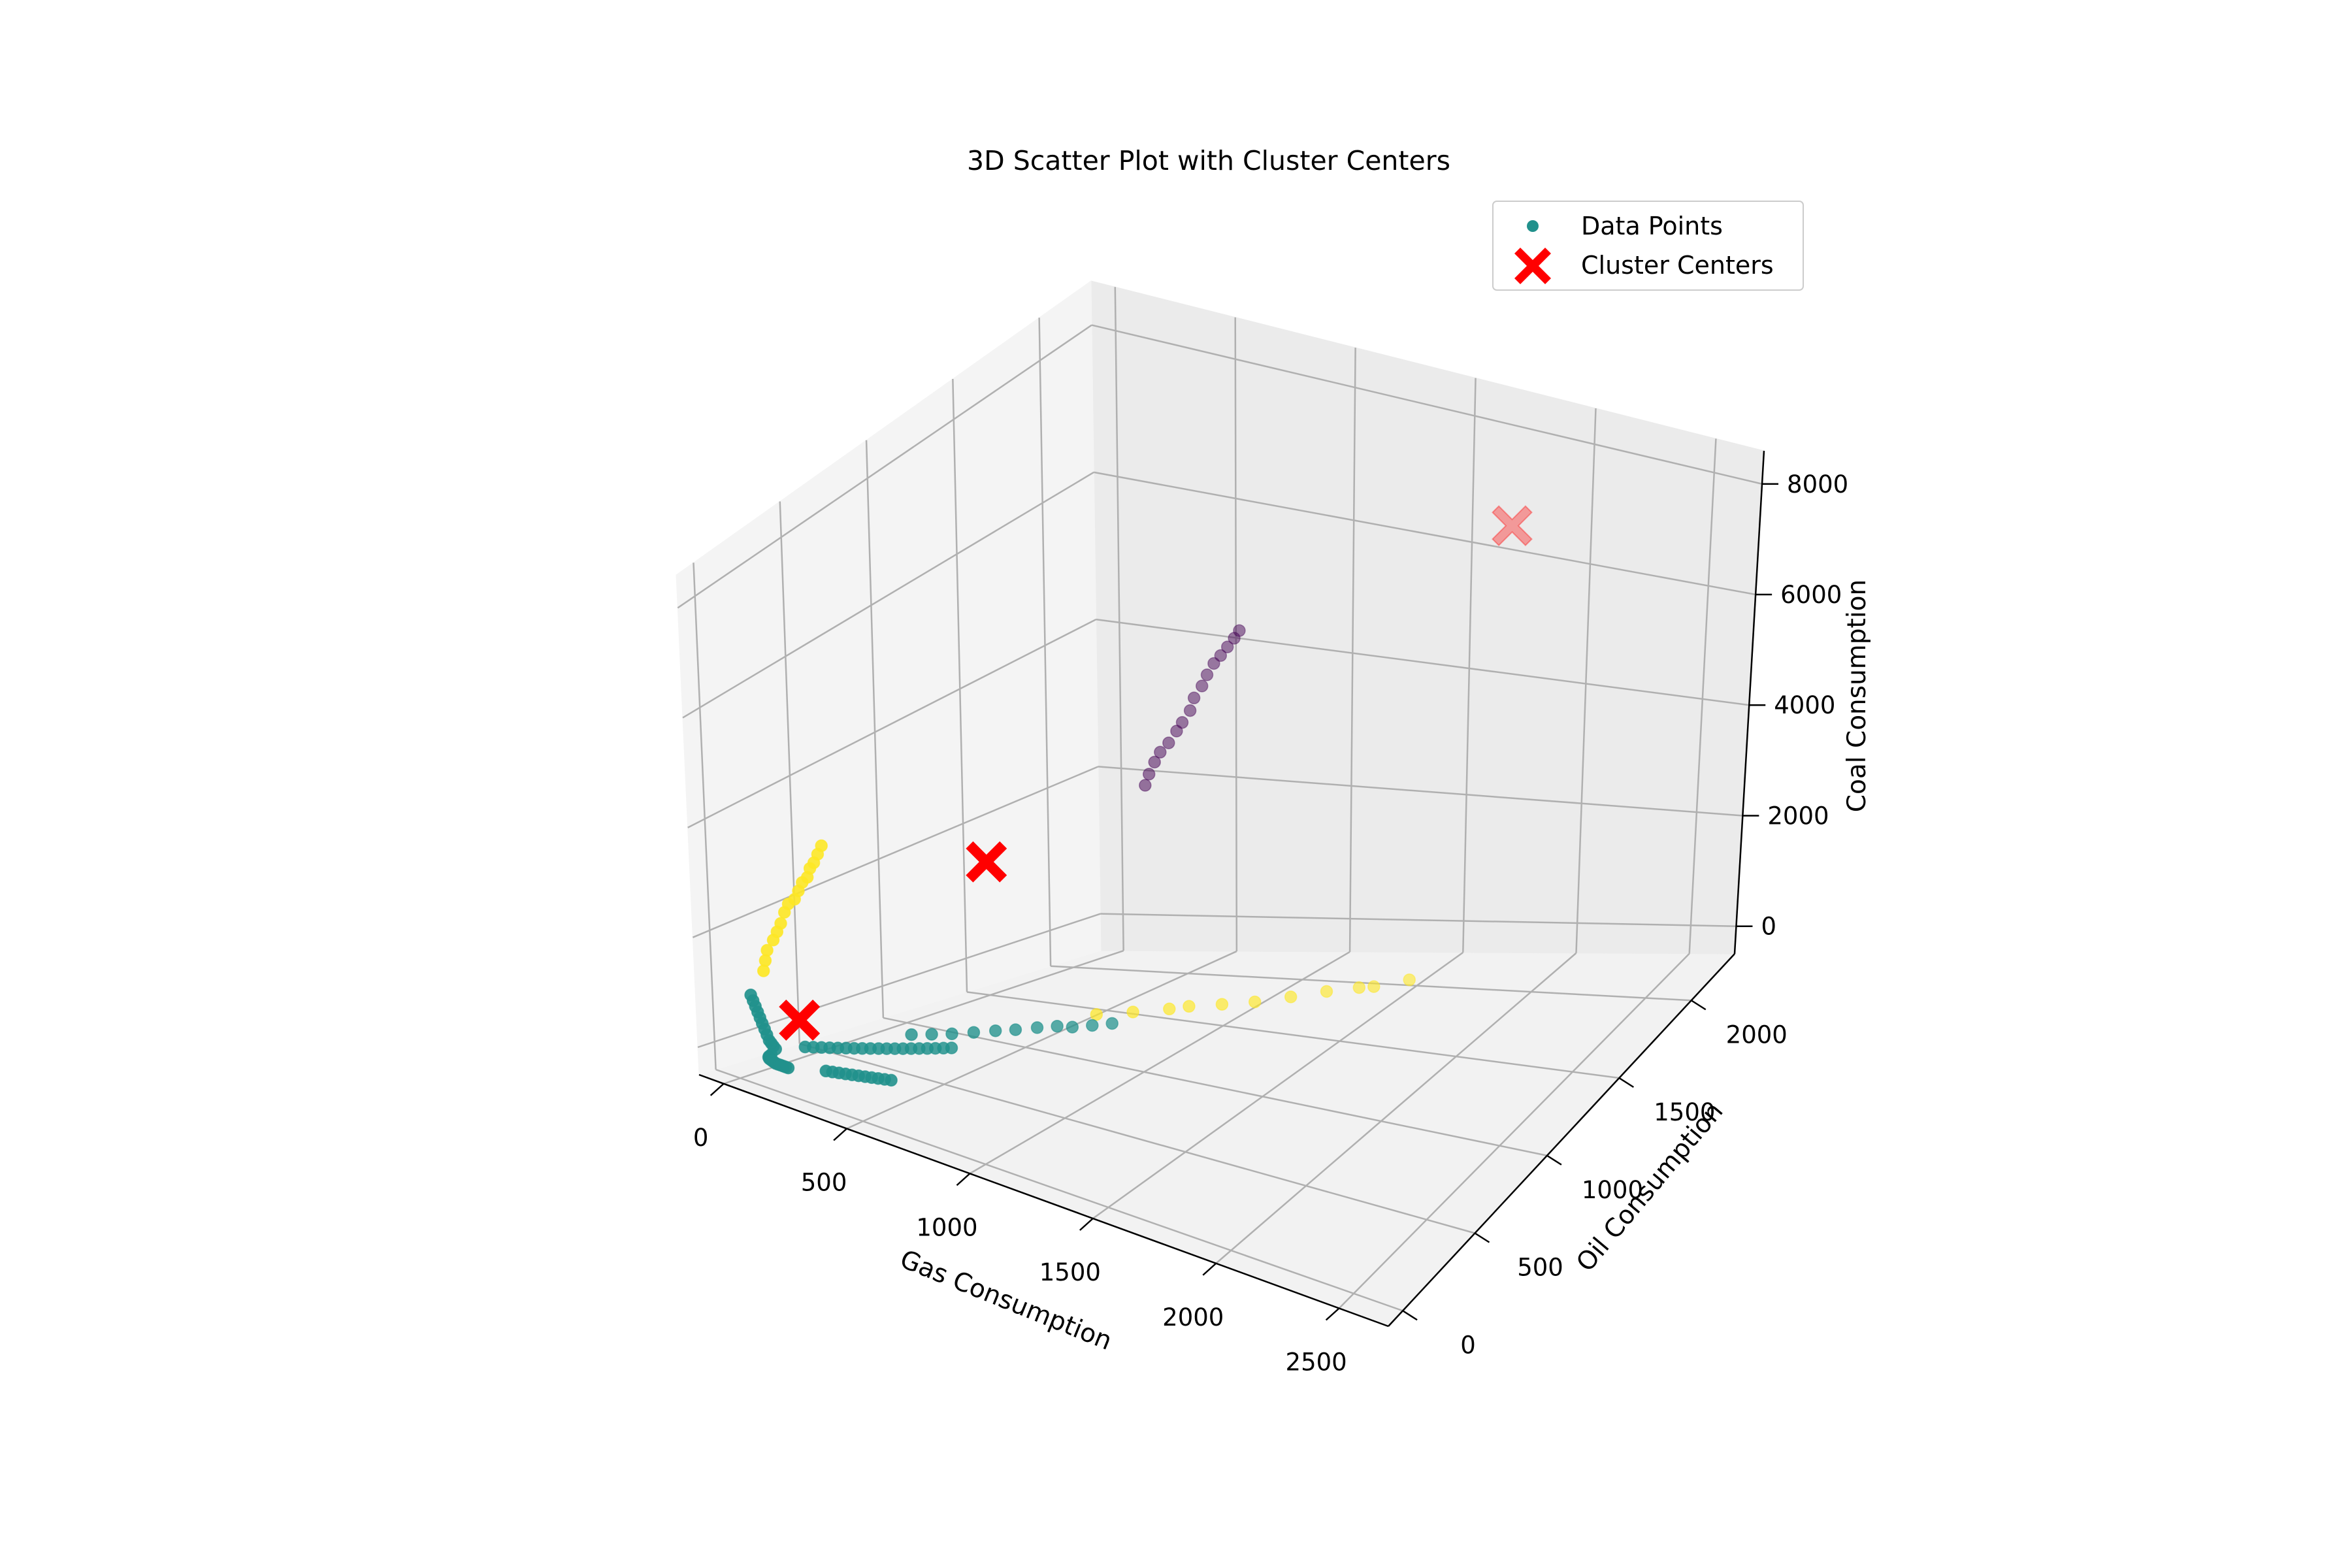  Describe the element at coordinates (1540, 1268) in the screenshot. I see `y-axis-tick-label: 500` at that location.